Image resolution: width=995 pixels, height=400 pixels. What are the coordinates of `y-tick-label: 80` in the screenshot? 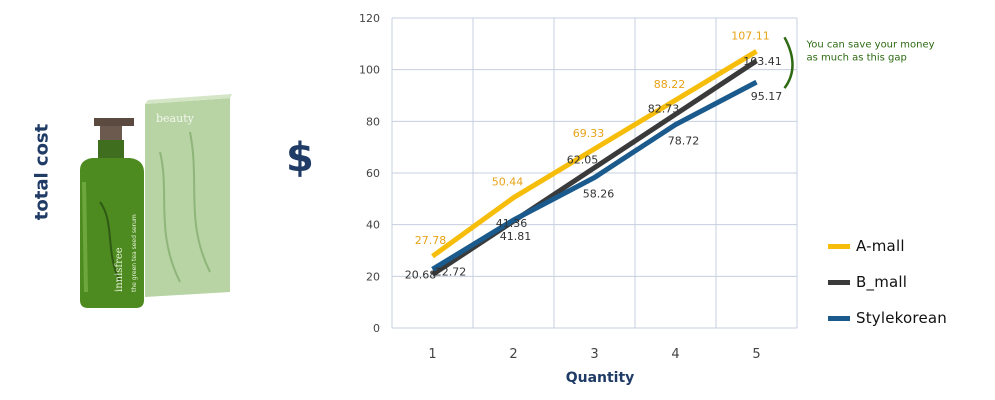 It's located at (373, 121).